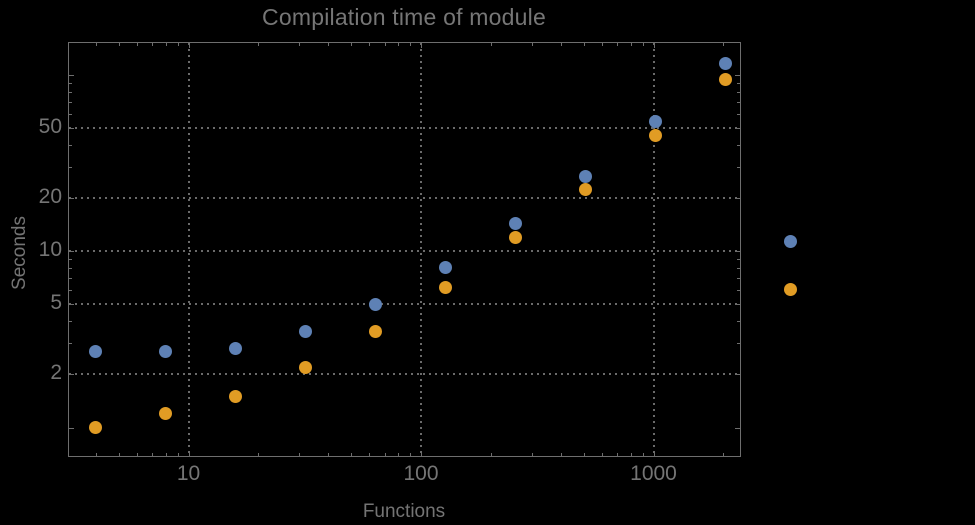 The width and height of the screenshot is (975, 525). What do you see at coordinates (56, 303) in the screenshot?
I see `y-tick-label-5: 5` at bounding box center [56, 303].